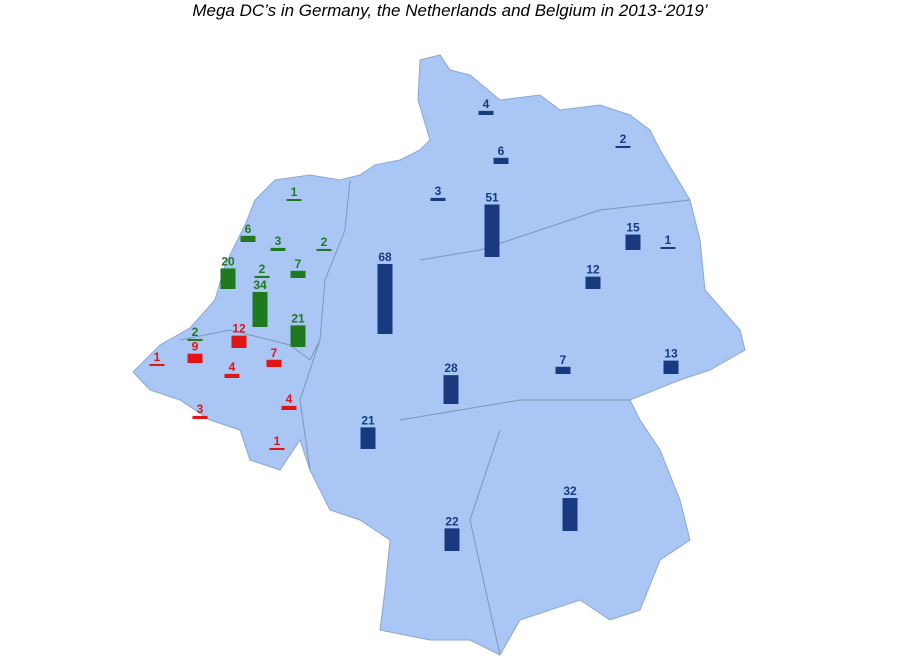  I want to click on bar-label: 20, so click(228, 261).